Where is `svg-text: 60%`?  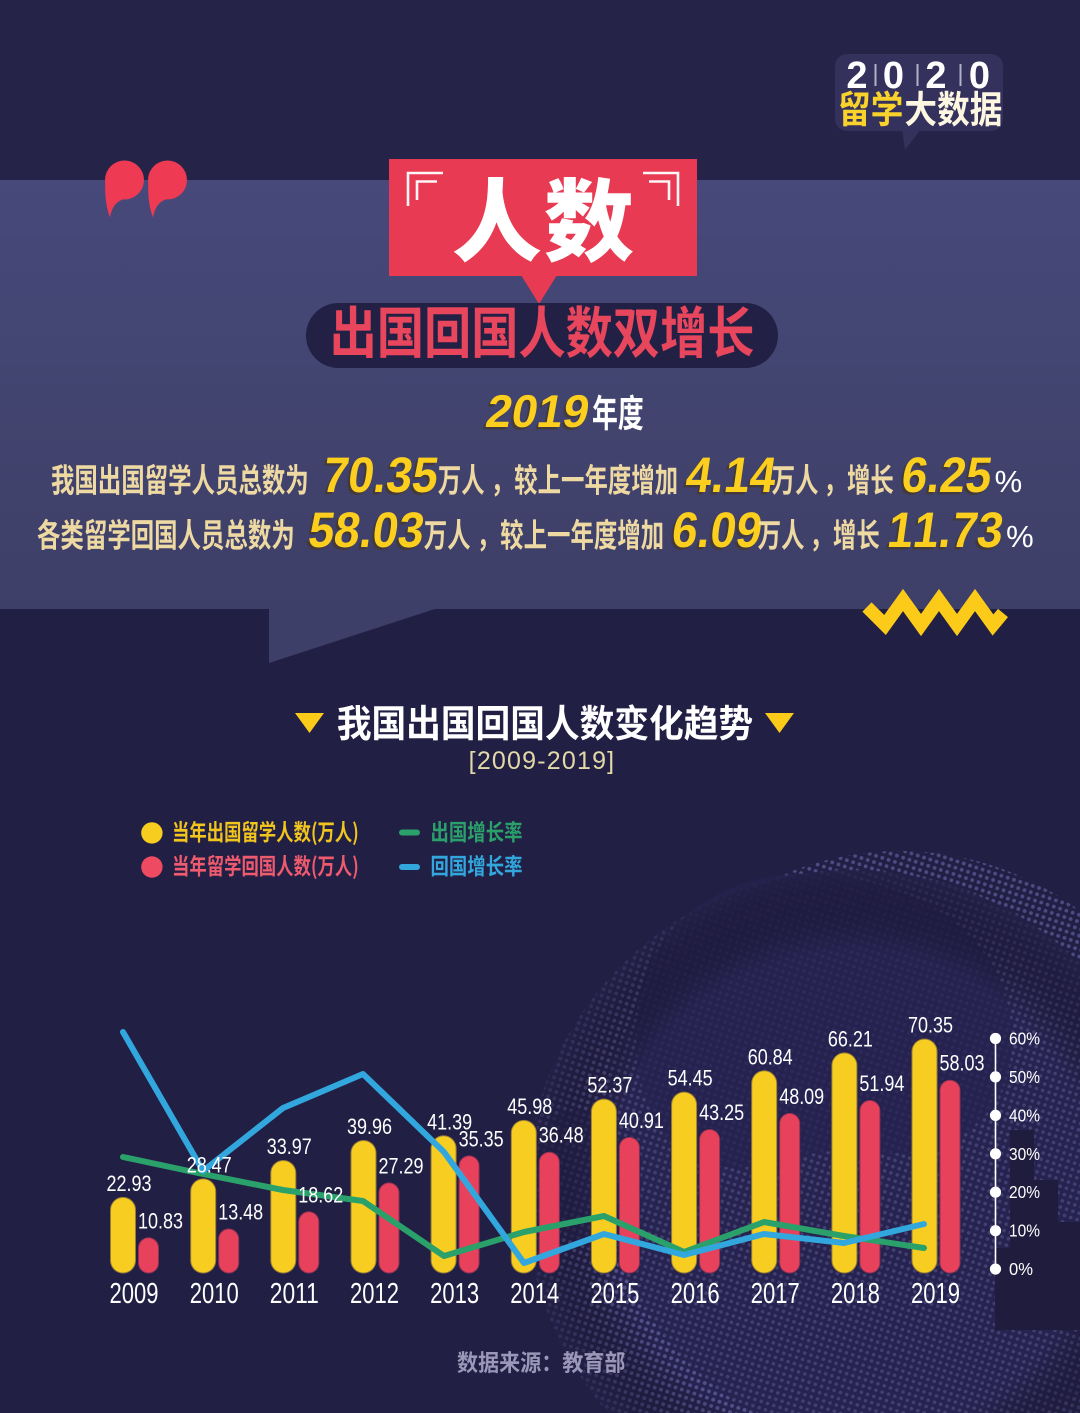
svg-text: 60% is located at coordinates (1024, 1039).